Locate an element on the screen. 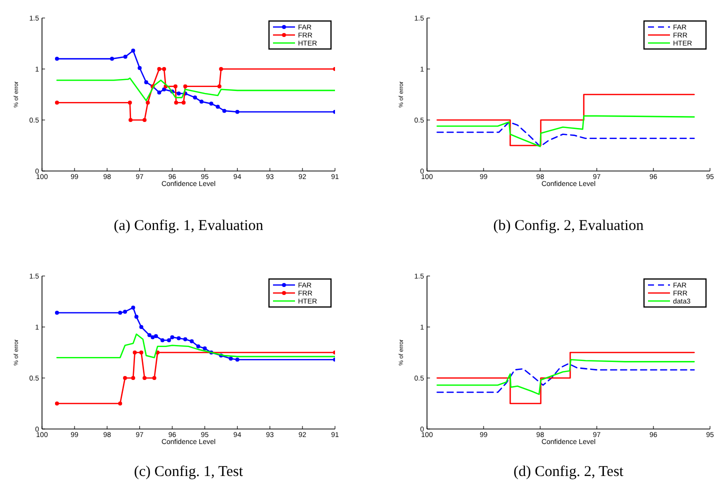 This screenshot has height=494, width=715. text: (c) Config. 1, Test is located at coordinates (189, 472).